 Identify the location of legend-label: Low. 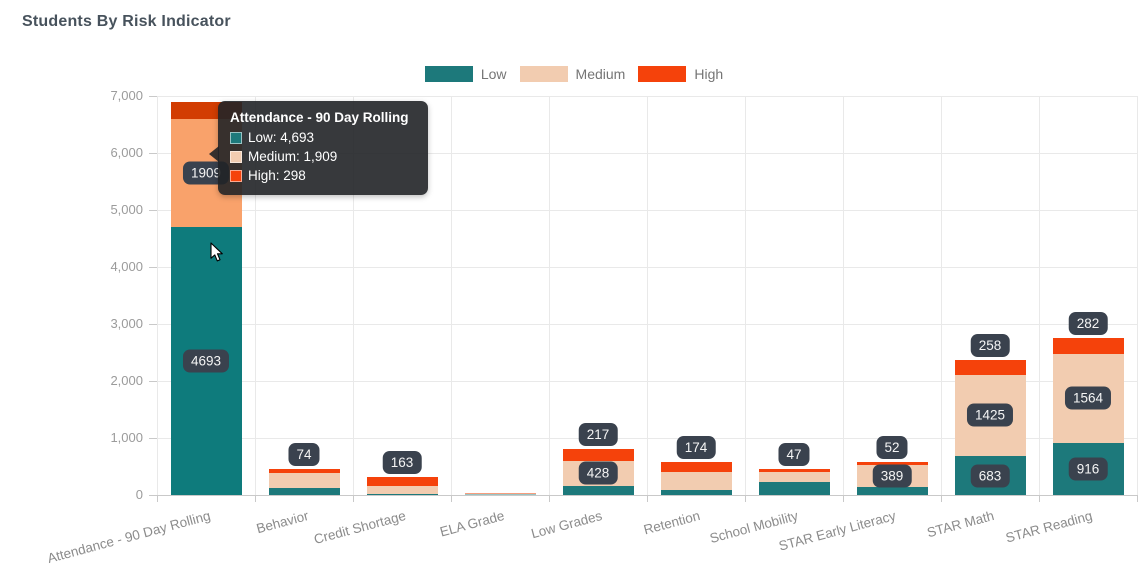
(493, 74).